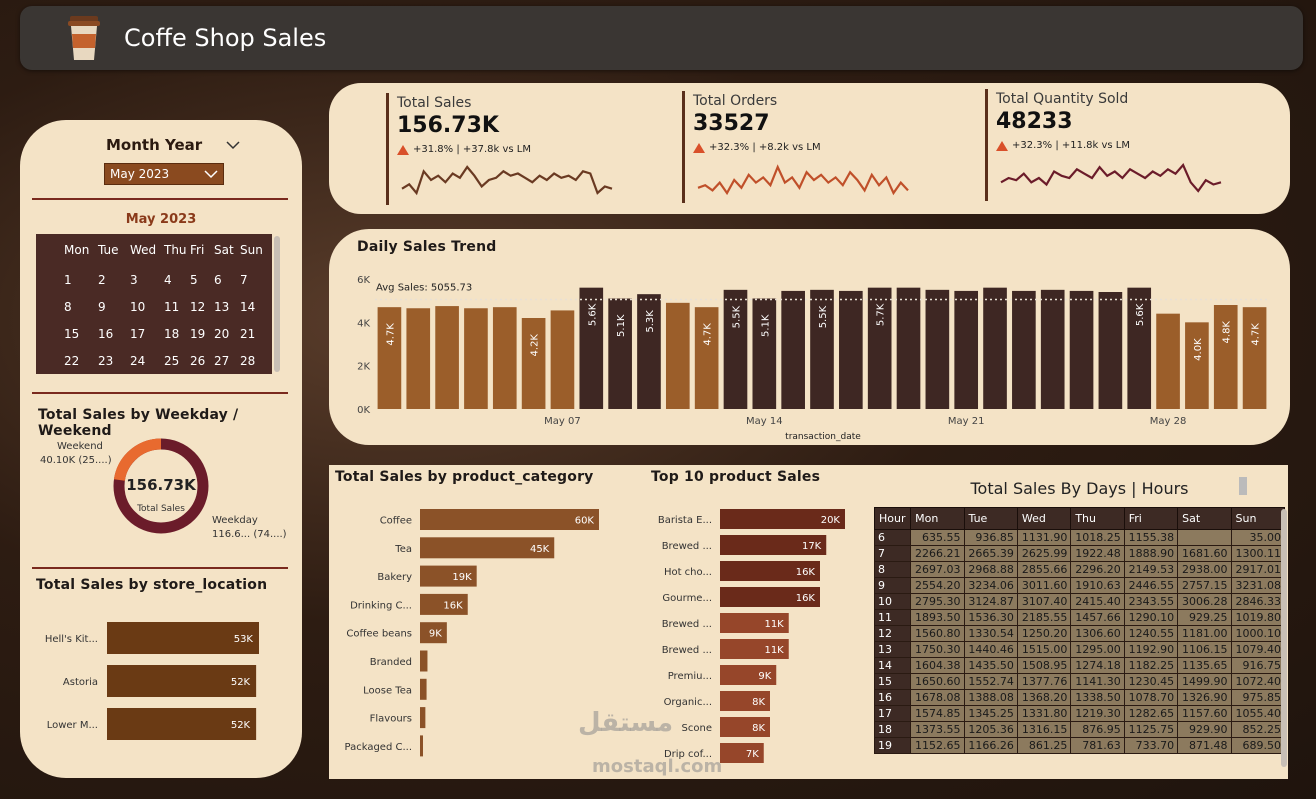 This screenshot has width=1316, height=799. What do you see at coordinates (812, 546) in the screenshot?
I see `bar-value-label: 17K` at bounding box center [812, 546].